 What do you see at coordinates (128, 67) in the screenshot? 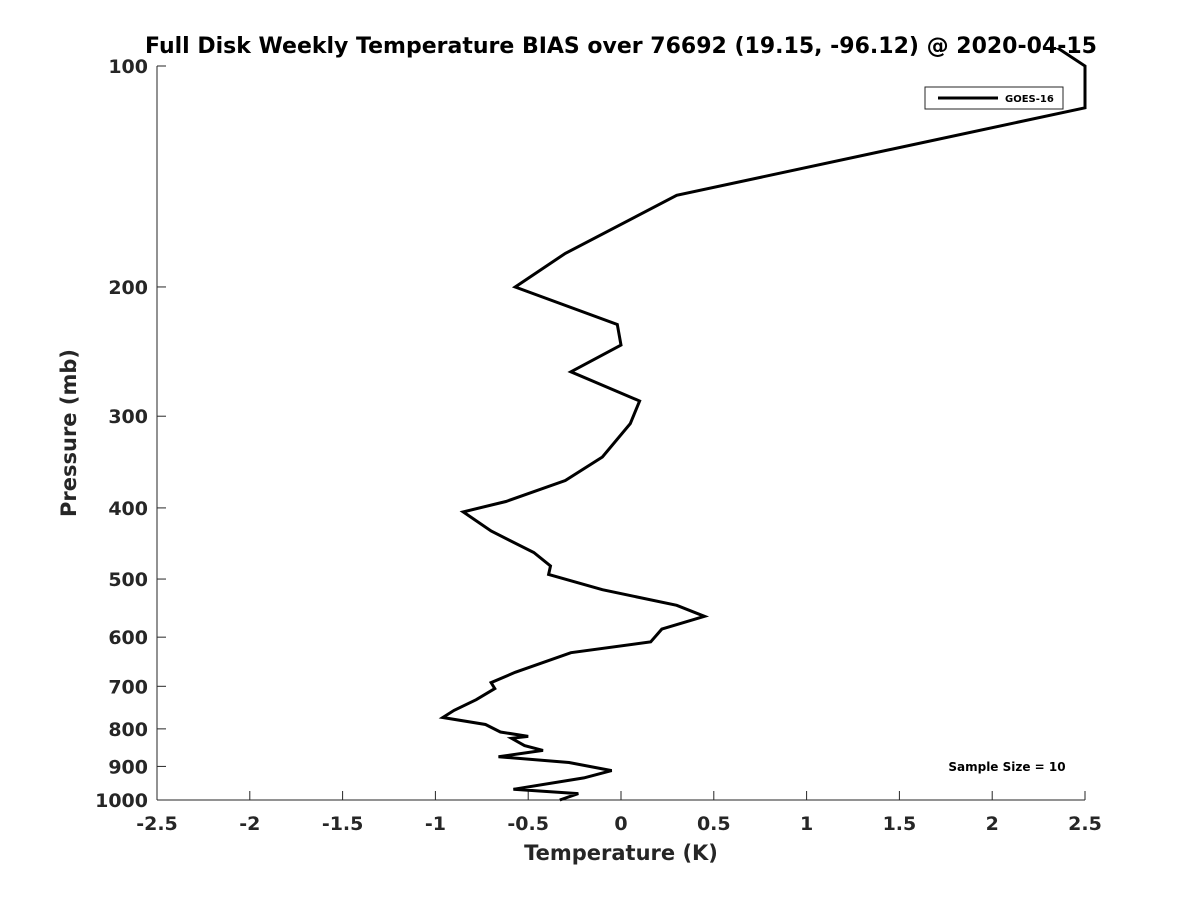
I see `y-tick-label: 100` at bounding box center [128, 67].